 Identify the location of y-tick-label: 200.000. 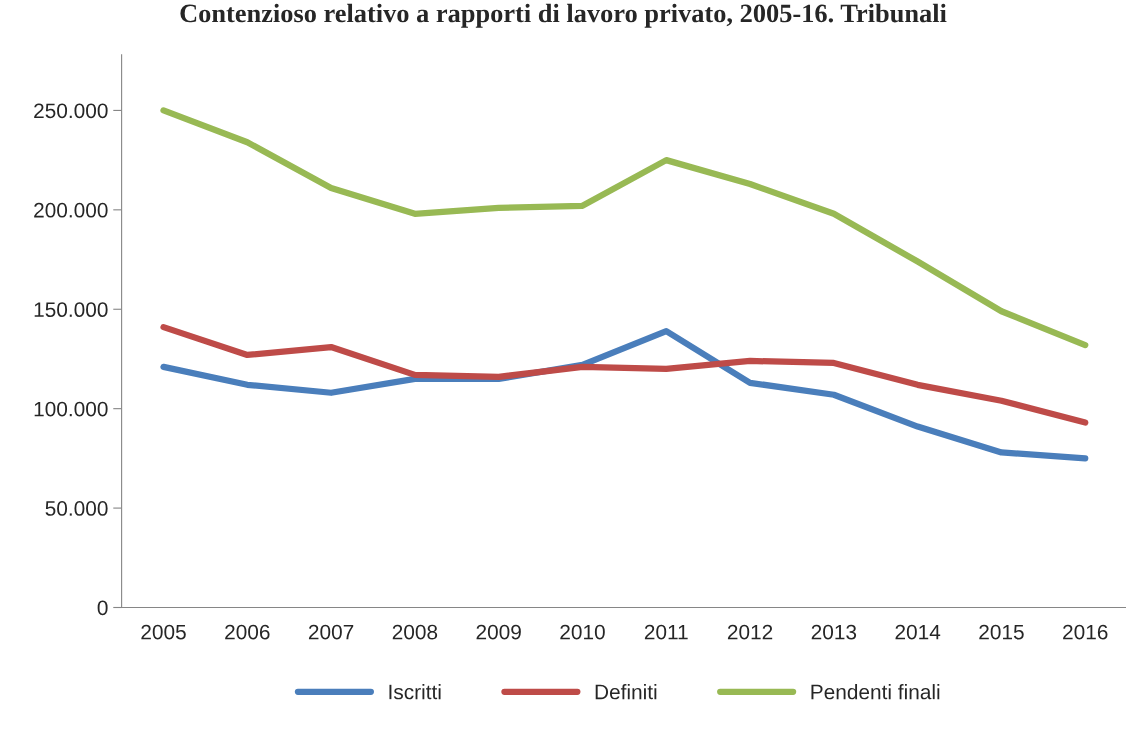
(71, 210).